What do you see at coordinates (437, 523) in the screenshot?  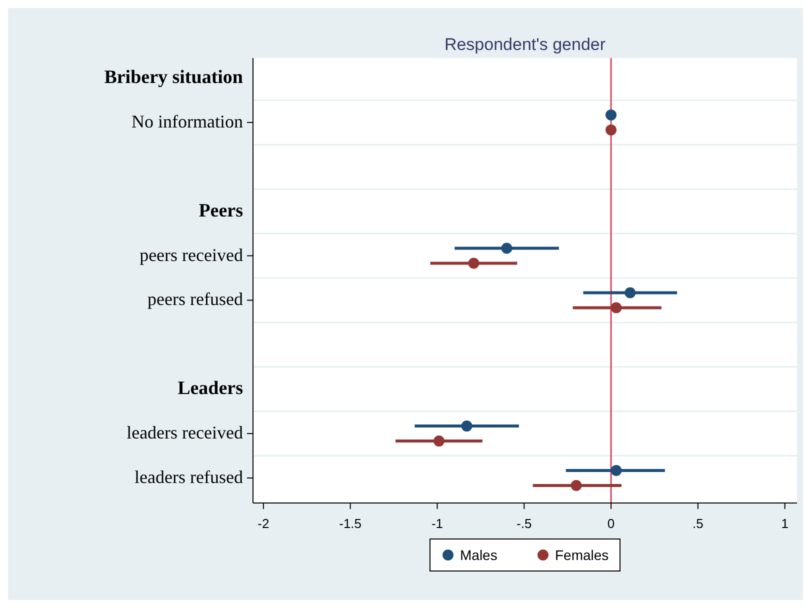 I see `x-tick-label: -1` at bounding box center [437, 523].